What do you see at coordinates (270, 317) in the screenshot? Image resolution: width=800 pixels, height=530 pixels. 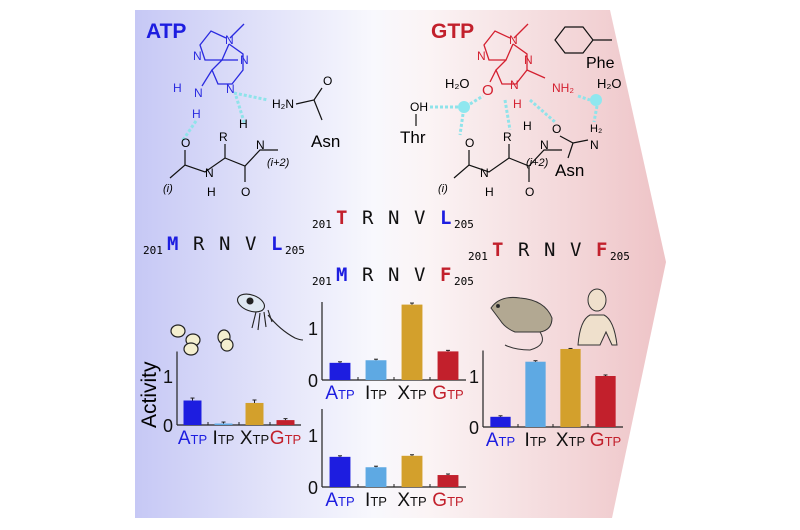 I see `protozoan-icon` at bounding box center [270, 317].